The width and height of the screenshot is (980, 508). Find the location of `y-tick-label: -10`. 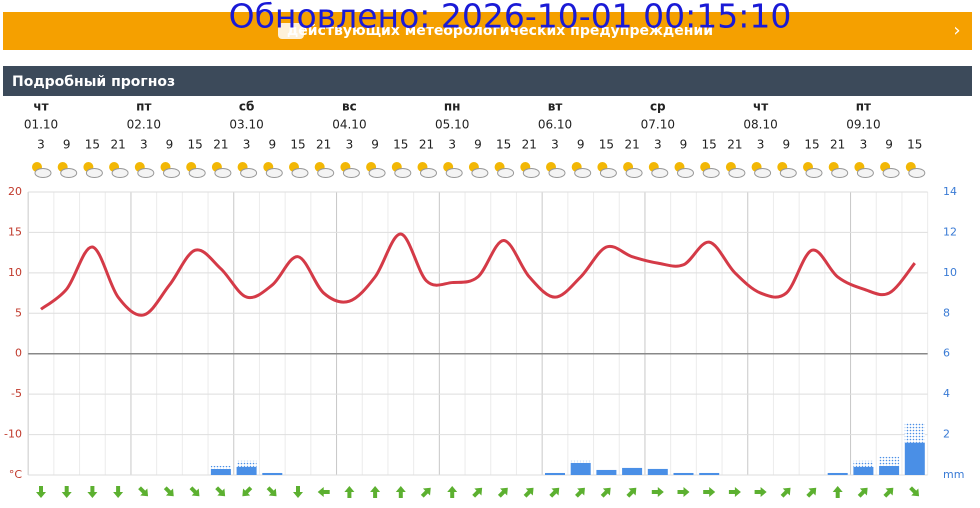

y-tick-label: -10 is located at coordinates (13, 434).